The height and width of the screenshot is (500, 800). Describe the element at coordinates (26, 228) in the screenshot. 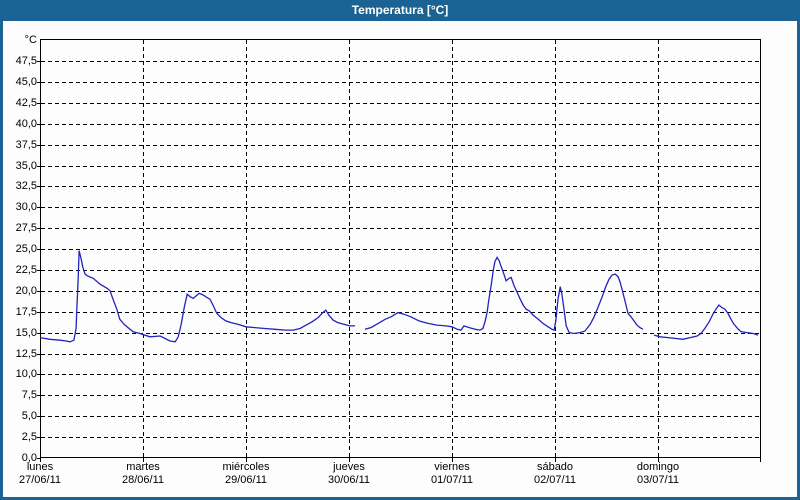

I see `y-axis-tick-label: 27,5` at that location.